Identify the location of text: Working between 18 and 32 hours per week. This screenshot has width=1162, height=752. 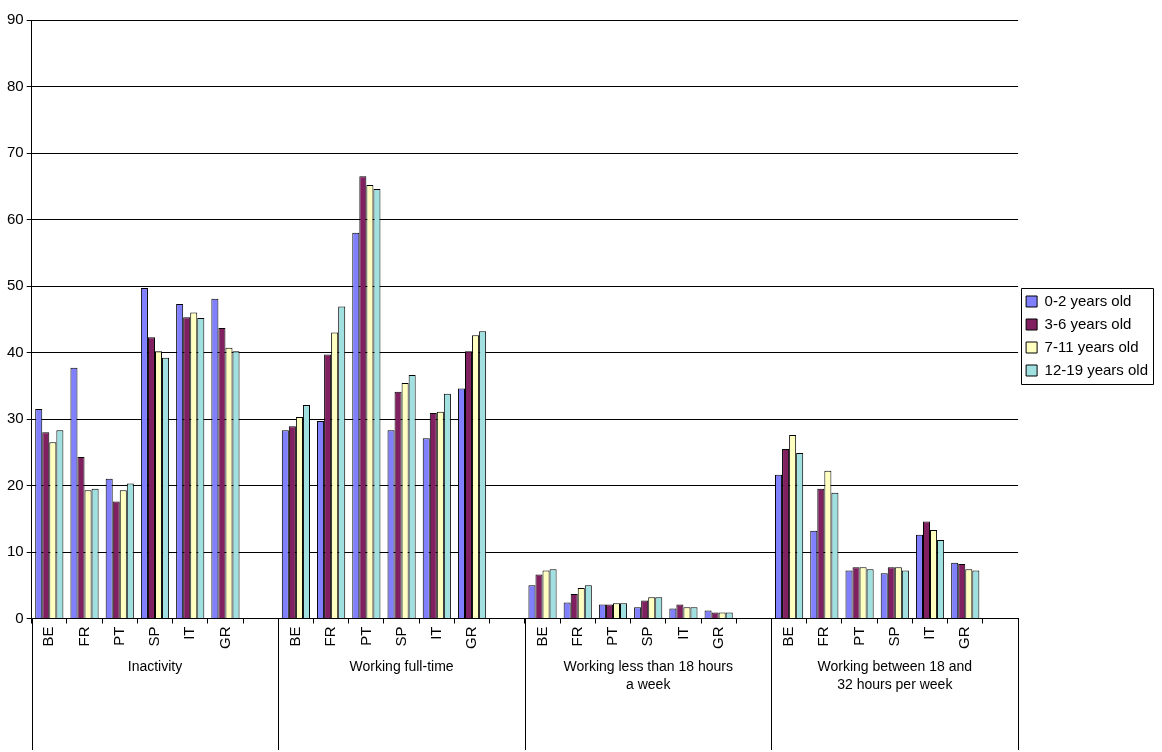
(895, 674).